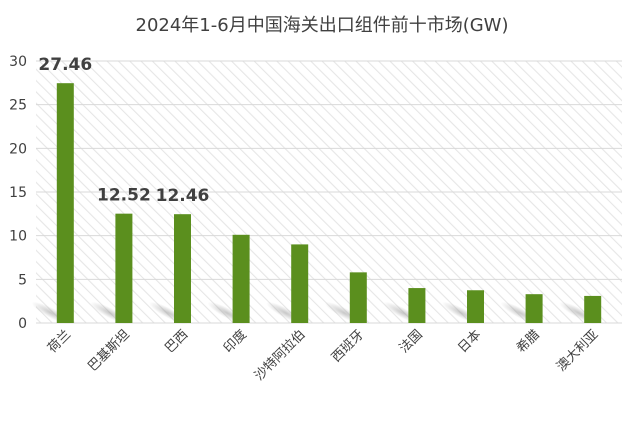  What do you see at coordinates (22, 280) in the screenshot?
I see `y-tick-label: 5` at bounding box center [22, 280].